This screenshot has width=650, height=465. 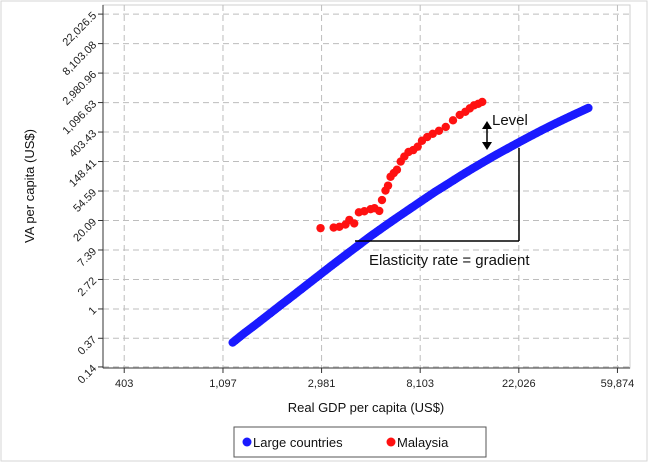 I want to click on y-tick-label: 0.14, so click(x=88, y=375).